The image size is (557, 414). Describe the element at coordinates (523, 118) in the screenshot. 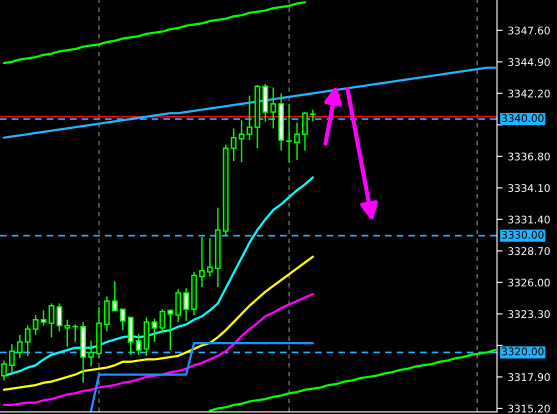

I see `ref-line-label: 3340.00` at that location.